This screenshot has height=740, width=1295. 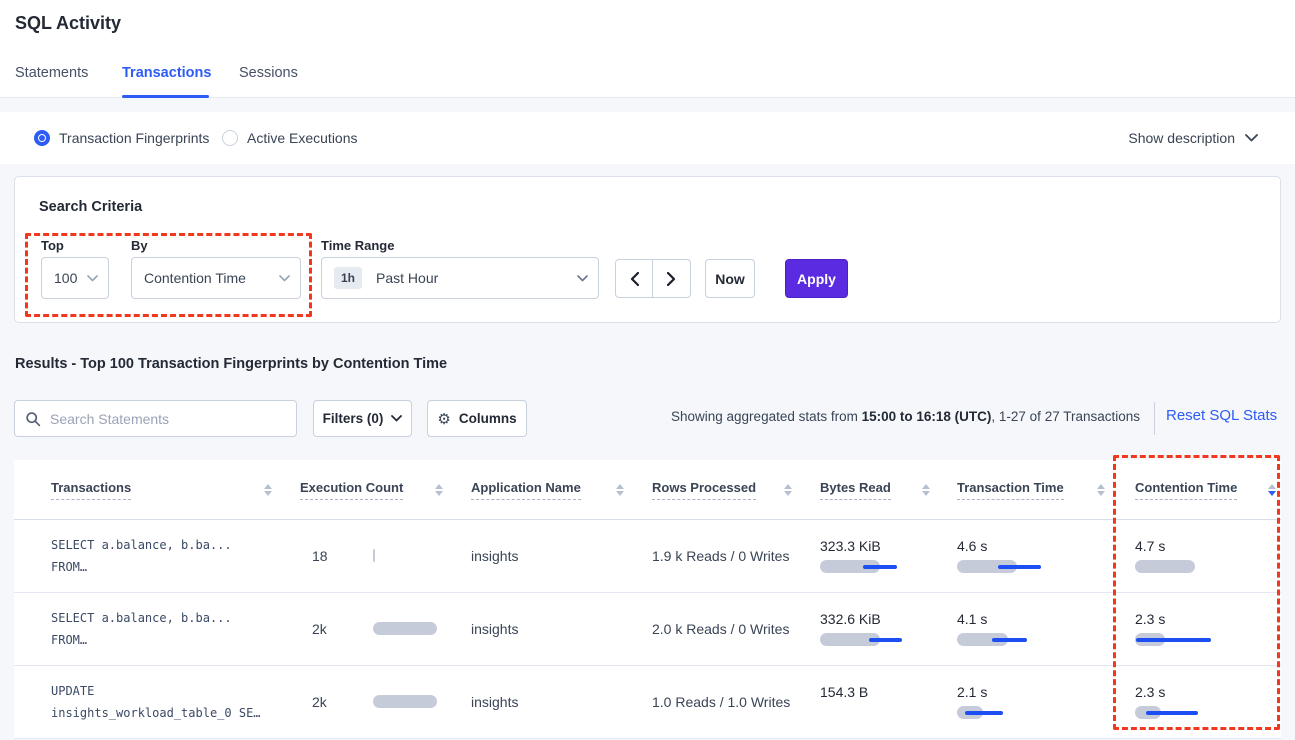 What do you see at coordinates (134, 138) in the screenshot?
I see `radio-label: Transaction Fingerprints` at bounding box center [134, 138].